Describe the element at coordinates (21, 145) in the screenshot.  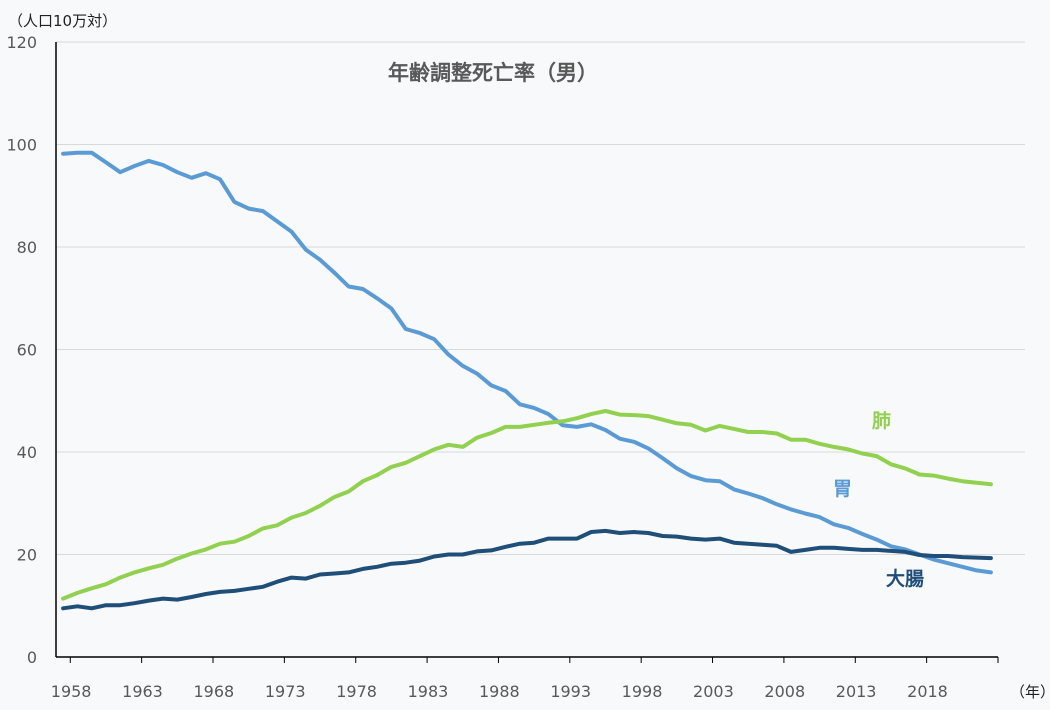
I see `y-tick-label: 100` at that location.